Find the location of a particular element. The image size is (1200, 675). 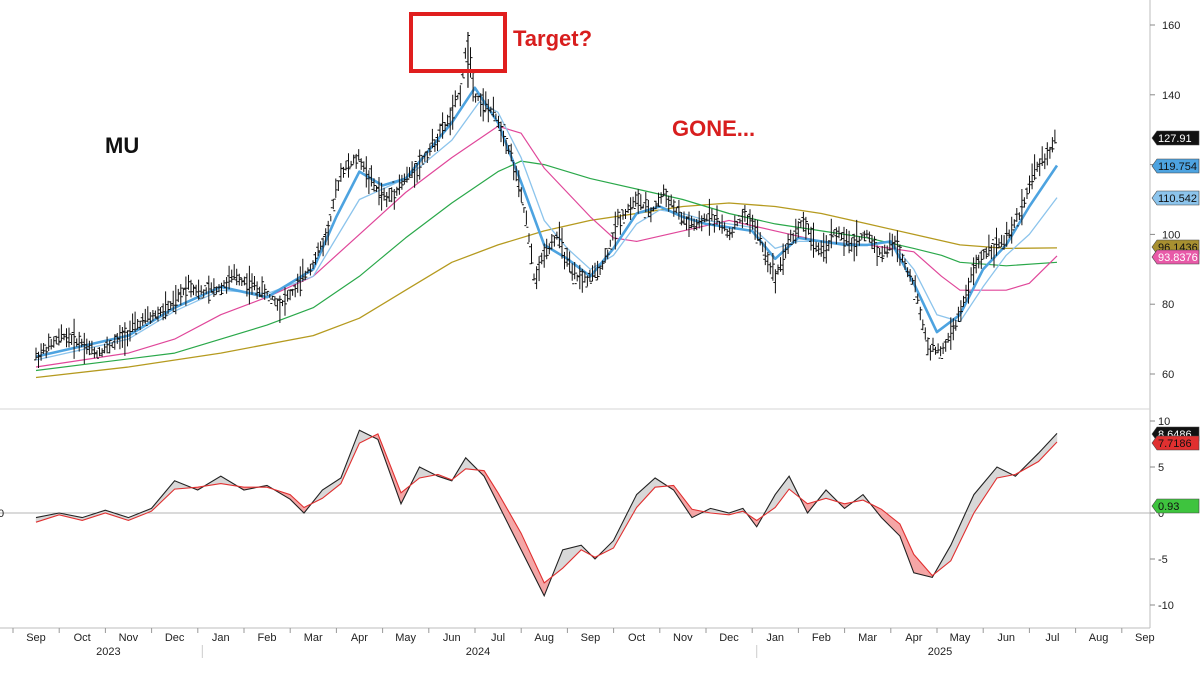

price-y-tick-label: 140 is located at coordinates (1171, 96).